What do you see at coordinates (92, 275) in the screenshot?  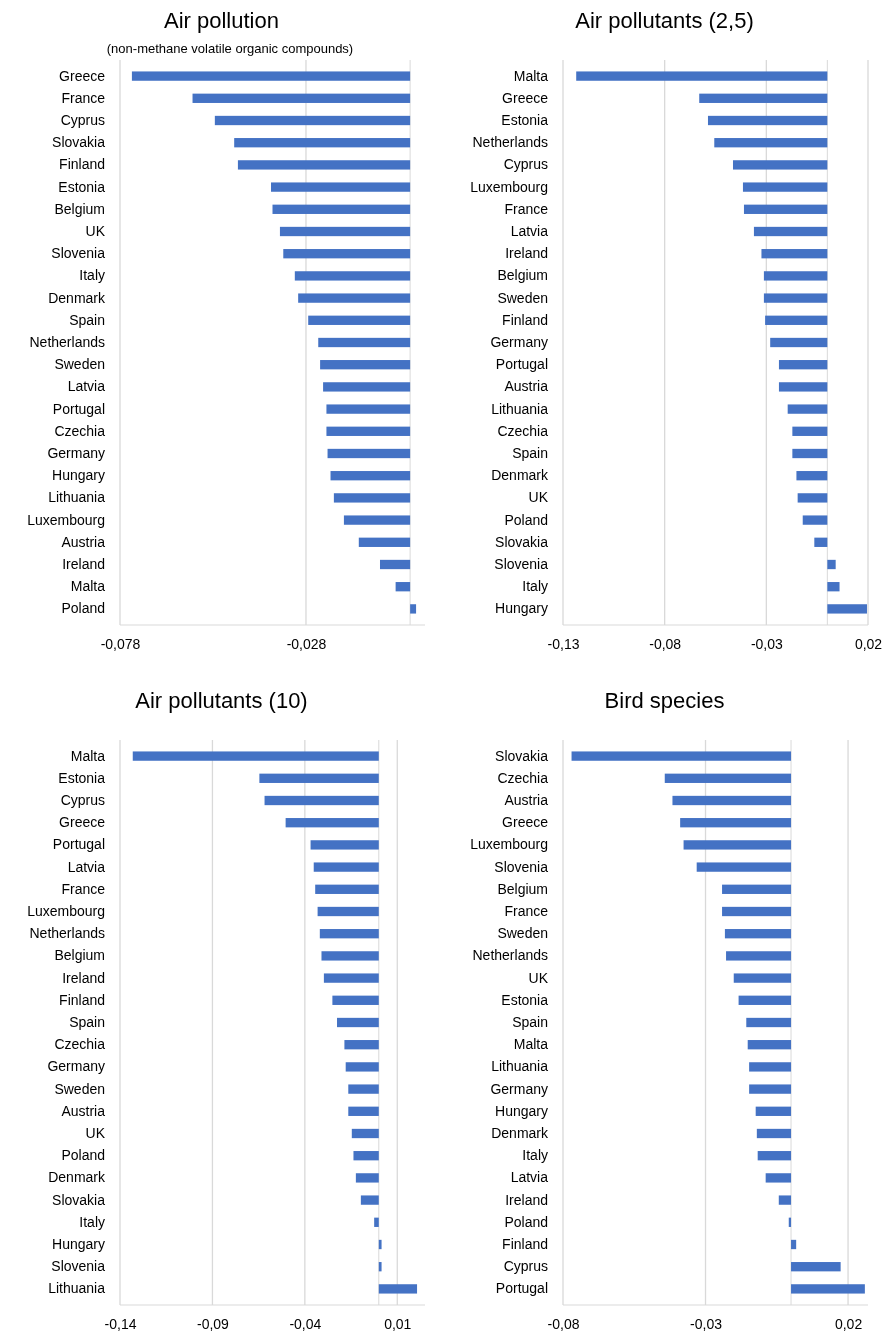 I see `y-tick-label: Italy` at bounding box center [92, 275].